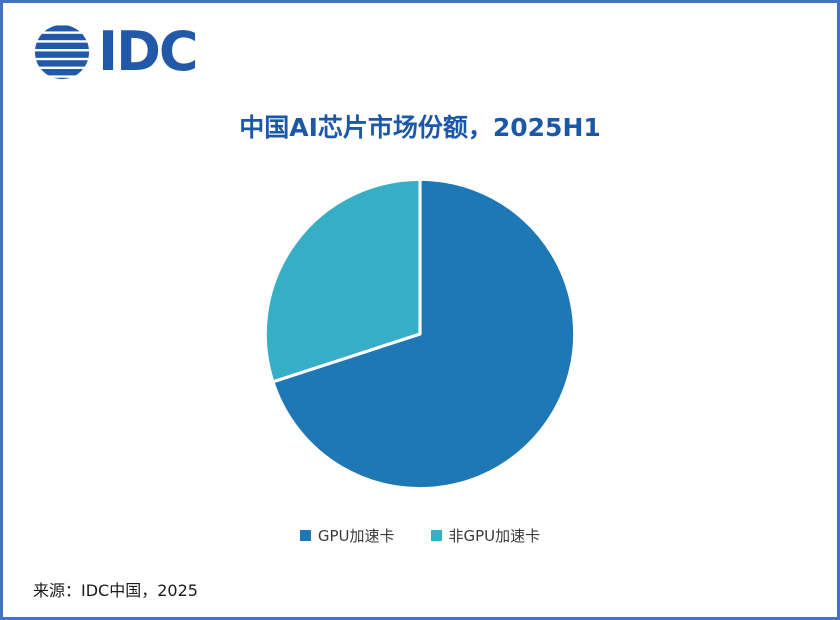 The width and height of the screenshot is (840, 620). What do you see at coordinates (62, 52) in the screenshot?
I see `idc-globe-icon` at bounding box center [62, 52].